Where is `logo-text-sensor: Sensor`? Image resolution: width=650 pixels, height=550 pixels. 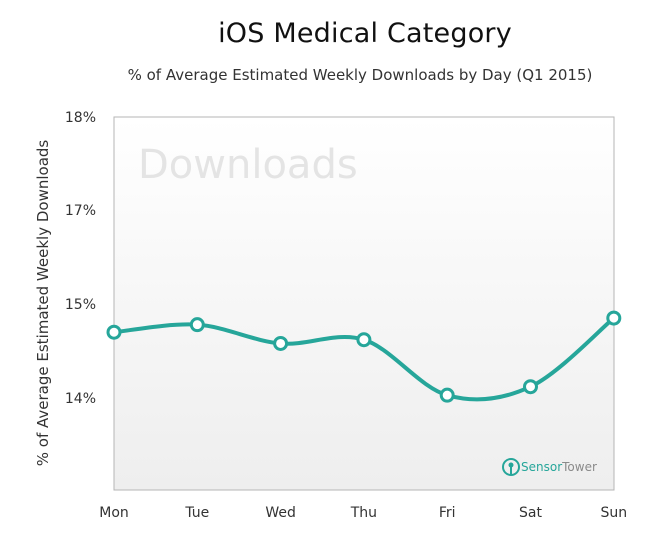 logo-text-sensor: Sensor is located at coordinates (541, 467).